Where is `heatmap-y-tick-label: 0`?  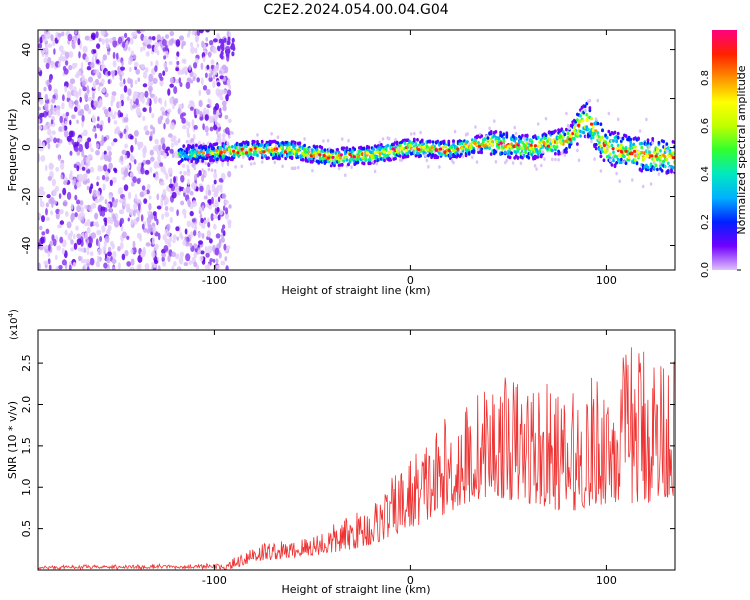 heatmap-y-tick-label: 0 is located at coordinates (26, 147).